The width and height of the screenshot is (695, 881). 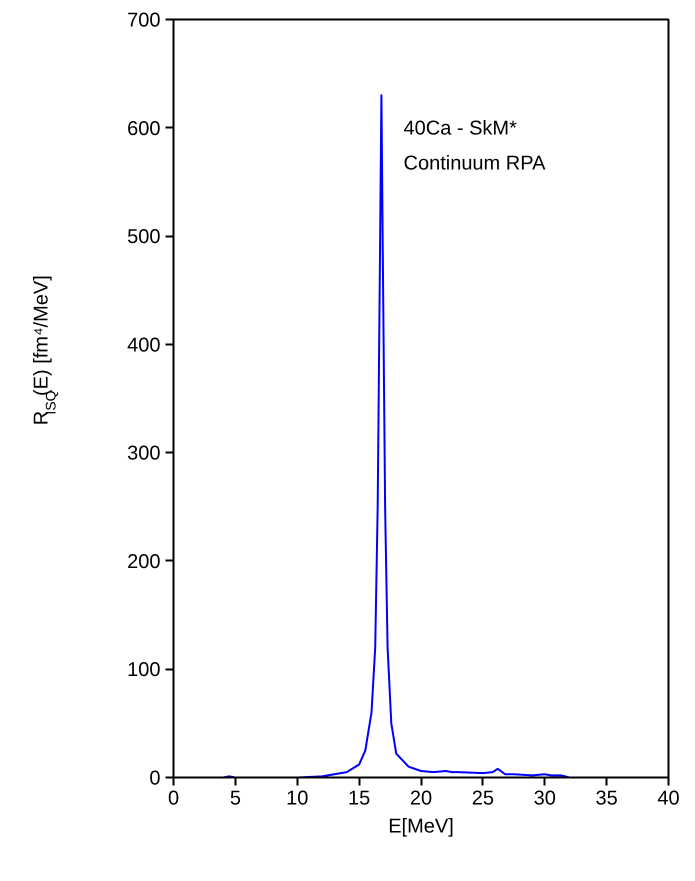 I want to click on x-tick-label: 30, so click(x=545, y=799).